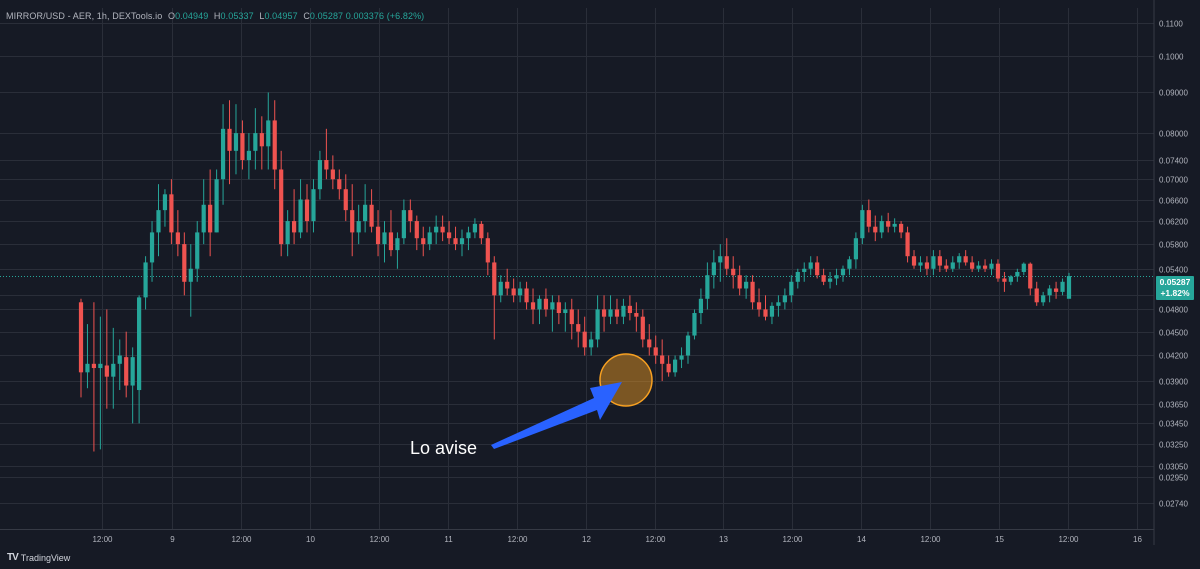 Image resolution: width=1200 pixels, height=569 pixels. I want to click on y-tick-label: 0.05800, so click(1173, 245).